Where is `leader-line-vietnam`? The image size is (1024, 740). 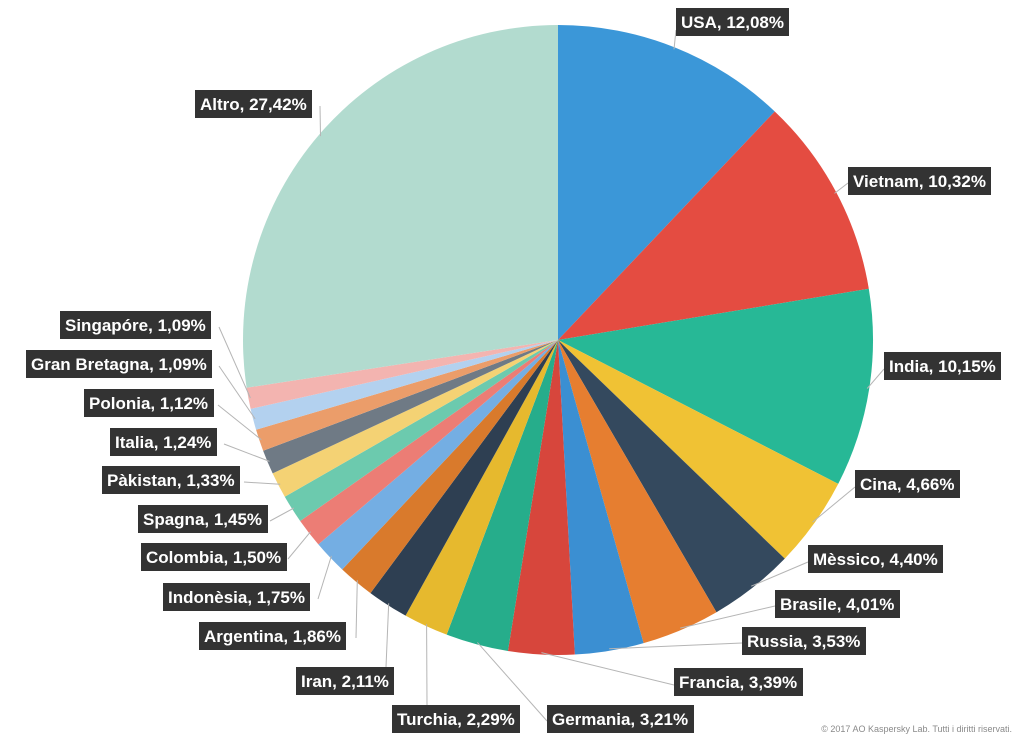
leader-line-vietnam is located at coordinates (841, 188).